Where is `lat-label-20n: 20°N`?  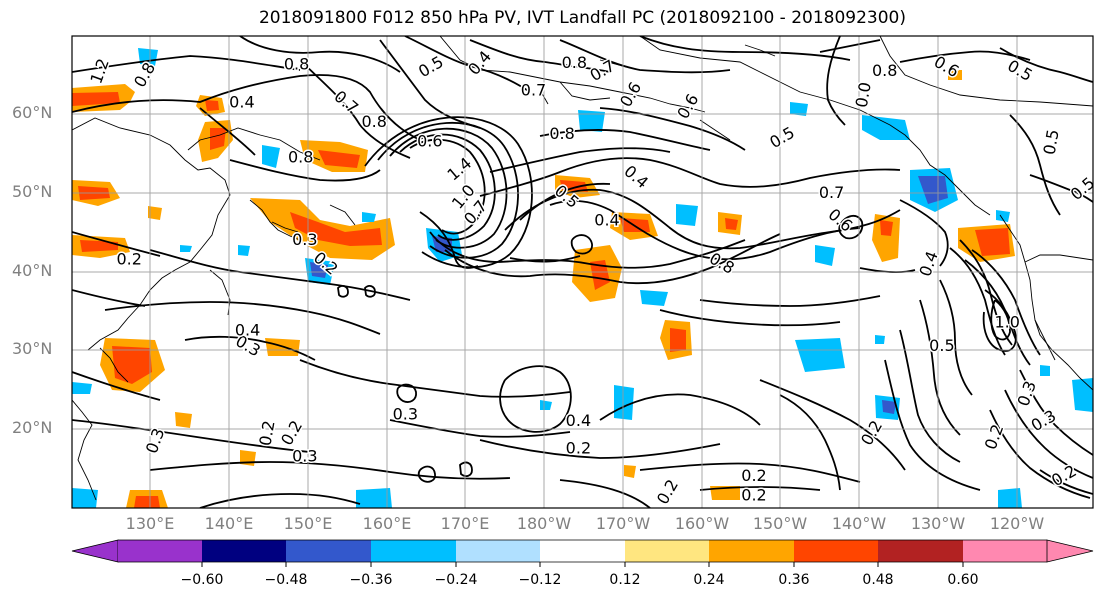
lat-label-20n: 20°N is located at coordinates (32, 427).